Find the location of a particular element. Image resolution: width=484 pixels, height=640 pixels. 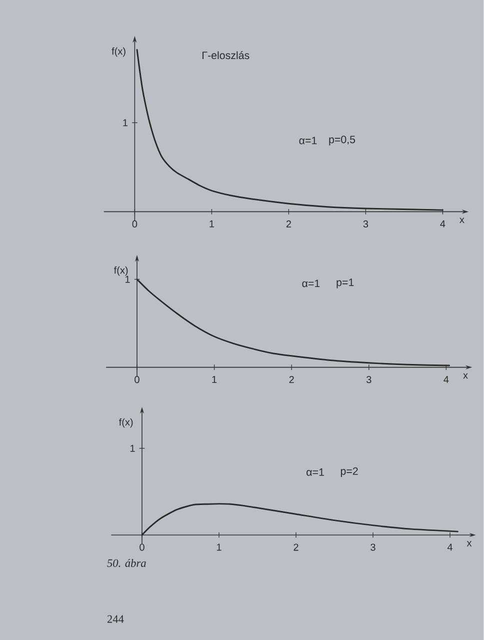

text: 1 is located at coordinates (132, 448).